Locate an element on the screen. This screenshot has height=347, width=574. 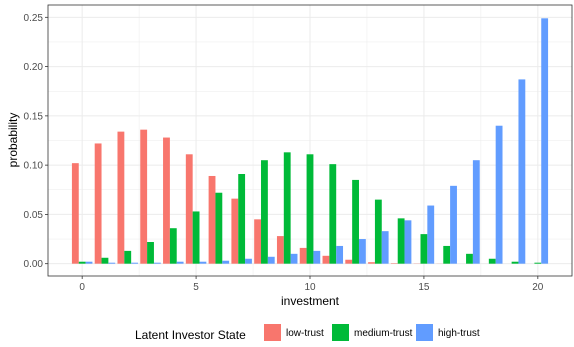
y-tick-label: 0.25 is located at coordinates (34, 18).